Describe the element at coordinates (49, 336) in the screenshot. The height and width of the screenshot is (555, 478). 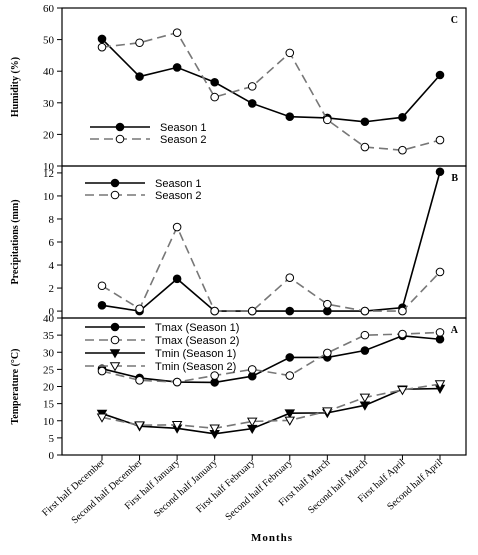
I see `y-tick-label: 35` at that location.